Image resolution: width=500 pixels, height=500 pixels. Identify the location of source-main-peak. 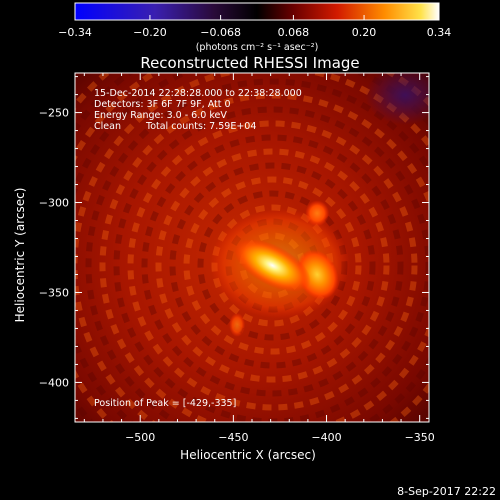
(272, 265).